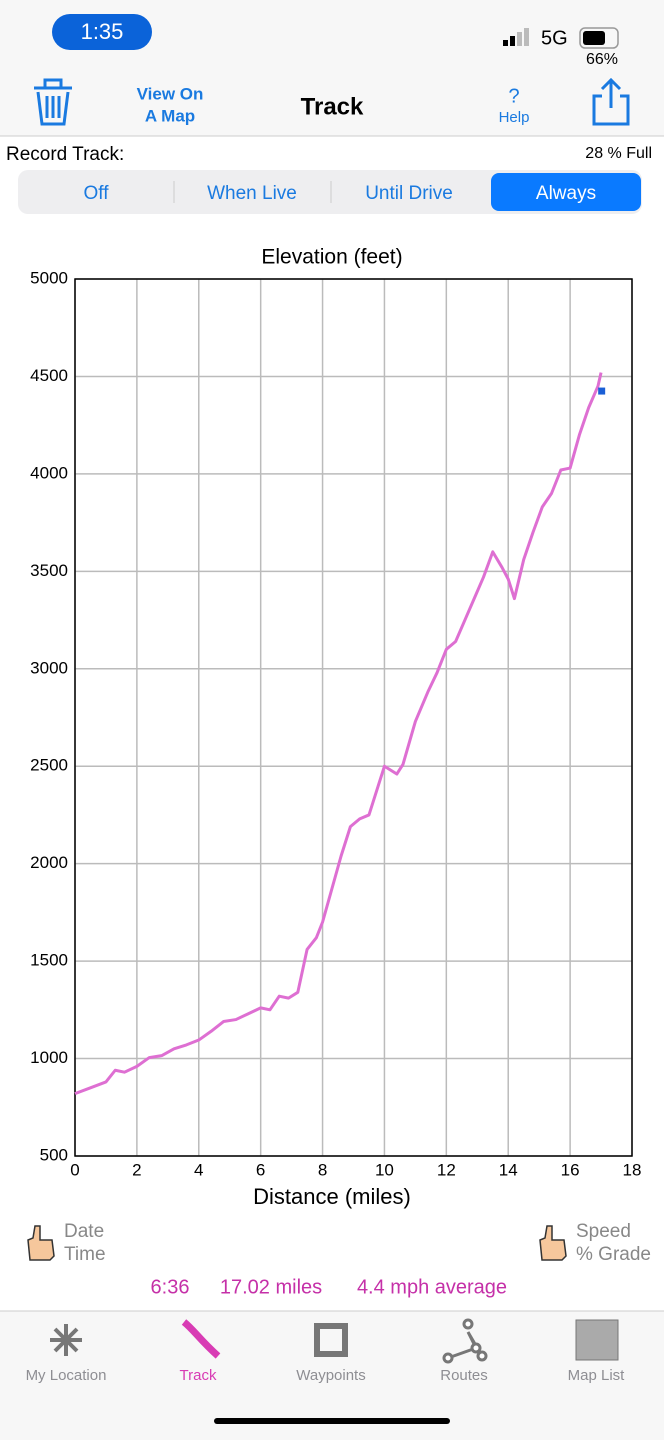 This screenshot has height=1440, width=664. Describe the element at coordinates (65, 154) in the screenshot. I see `record-label: Record Track:` at that location.